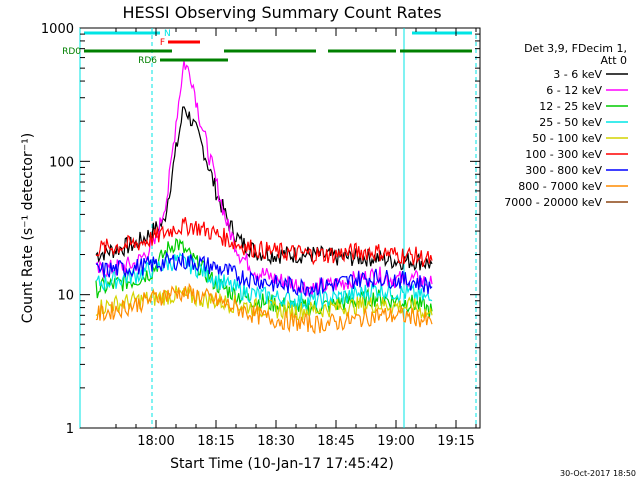 The width and height of the screenshot is (640, 480). What do you see at coordinates (614, 60) in the screenshot?
I see `legend-header: Att 0` at bounding box center [614, 60].